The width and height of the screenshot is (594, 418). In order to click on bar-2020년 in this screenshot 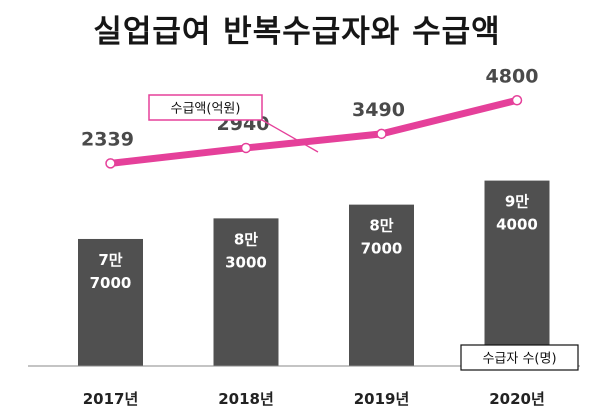, I will do `click(517, 273)`.